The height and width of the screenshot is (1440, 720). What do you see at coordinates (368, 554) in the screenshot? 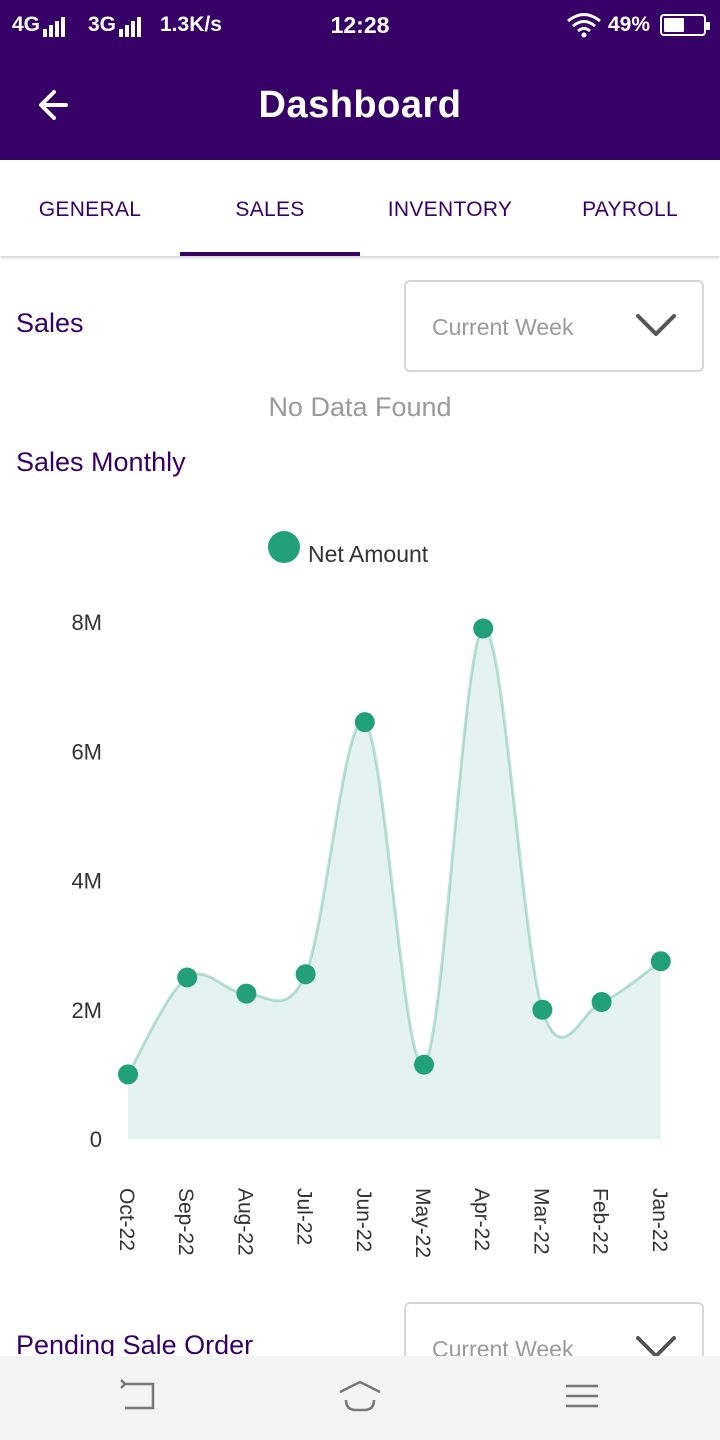
I see `legend-label: Net Amount` at bounding box center [368, 554].